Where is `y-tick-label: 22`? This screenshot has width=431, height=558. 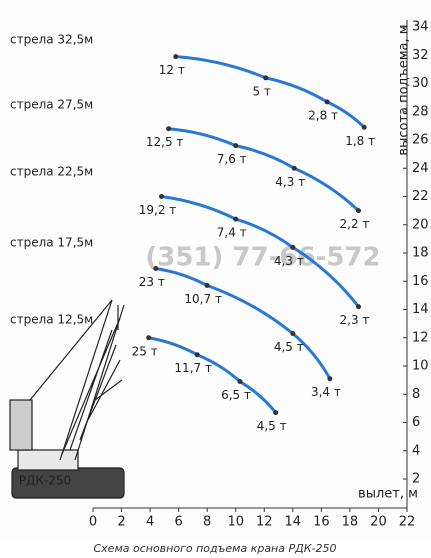 y-tick-label: 22 is located at coordinates (420, 196).